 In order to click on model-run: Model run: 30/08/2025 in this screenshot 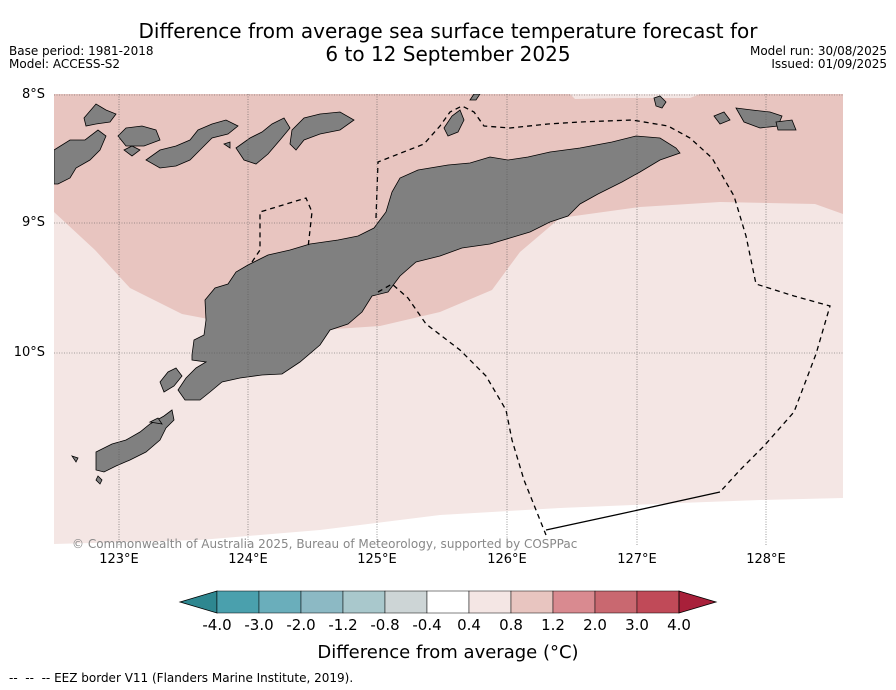, I will do `click(818, 51)`.